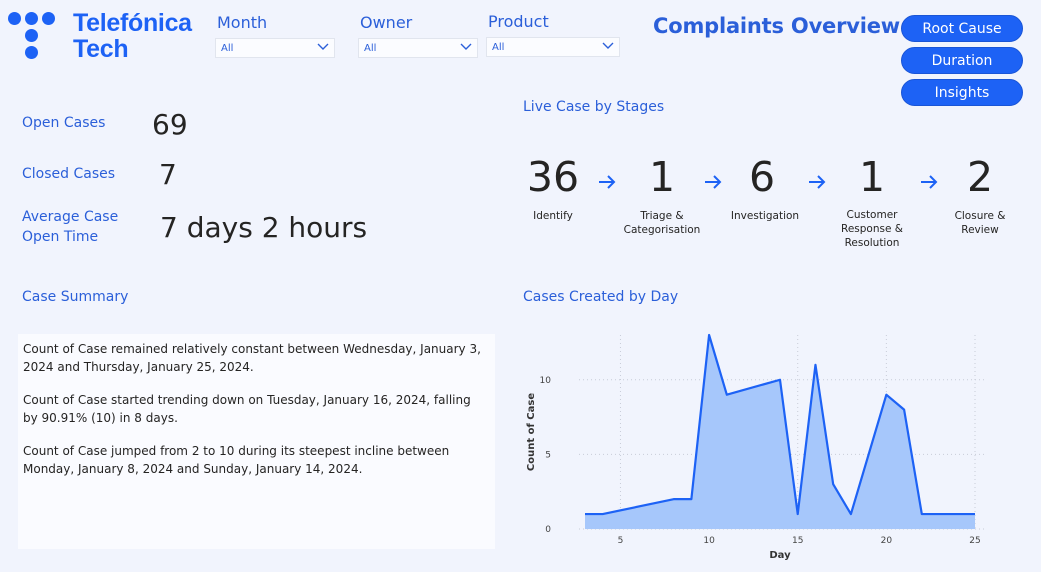 The width and height of the screenshot is (1041, 572). What do you see at coordinates (662, 216) in the screenshot?
I see `stage-label-line: Triage &` at bounding box center [662, 216].